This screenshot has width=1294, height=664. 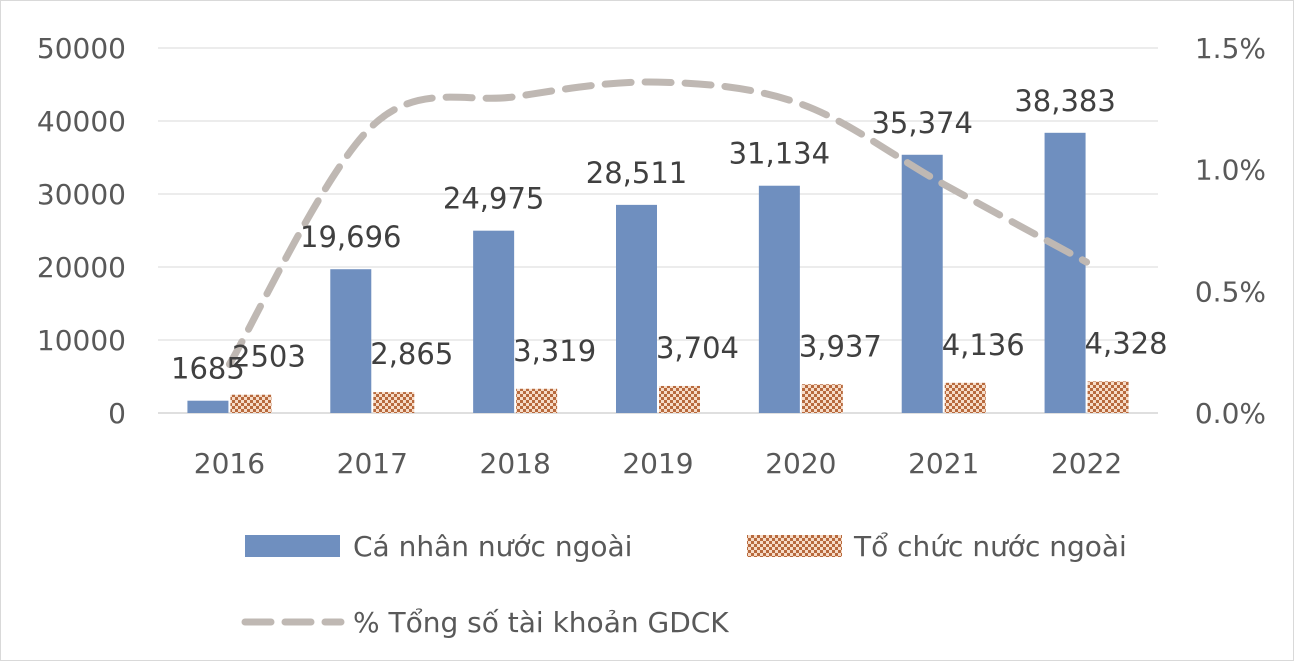 What do you see at coordinates (840, 346) in the screenshot?
I see `data-label-to-chuc: 3,937` at bounding box center [840, 346].